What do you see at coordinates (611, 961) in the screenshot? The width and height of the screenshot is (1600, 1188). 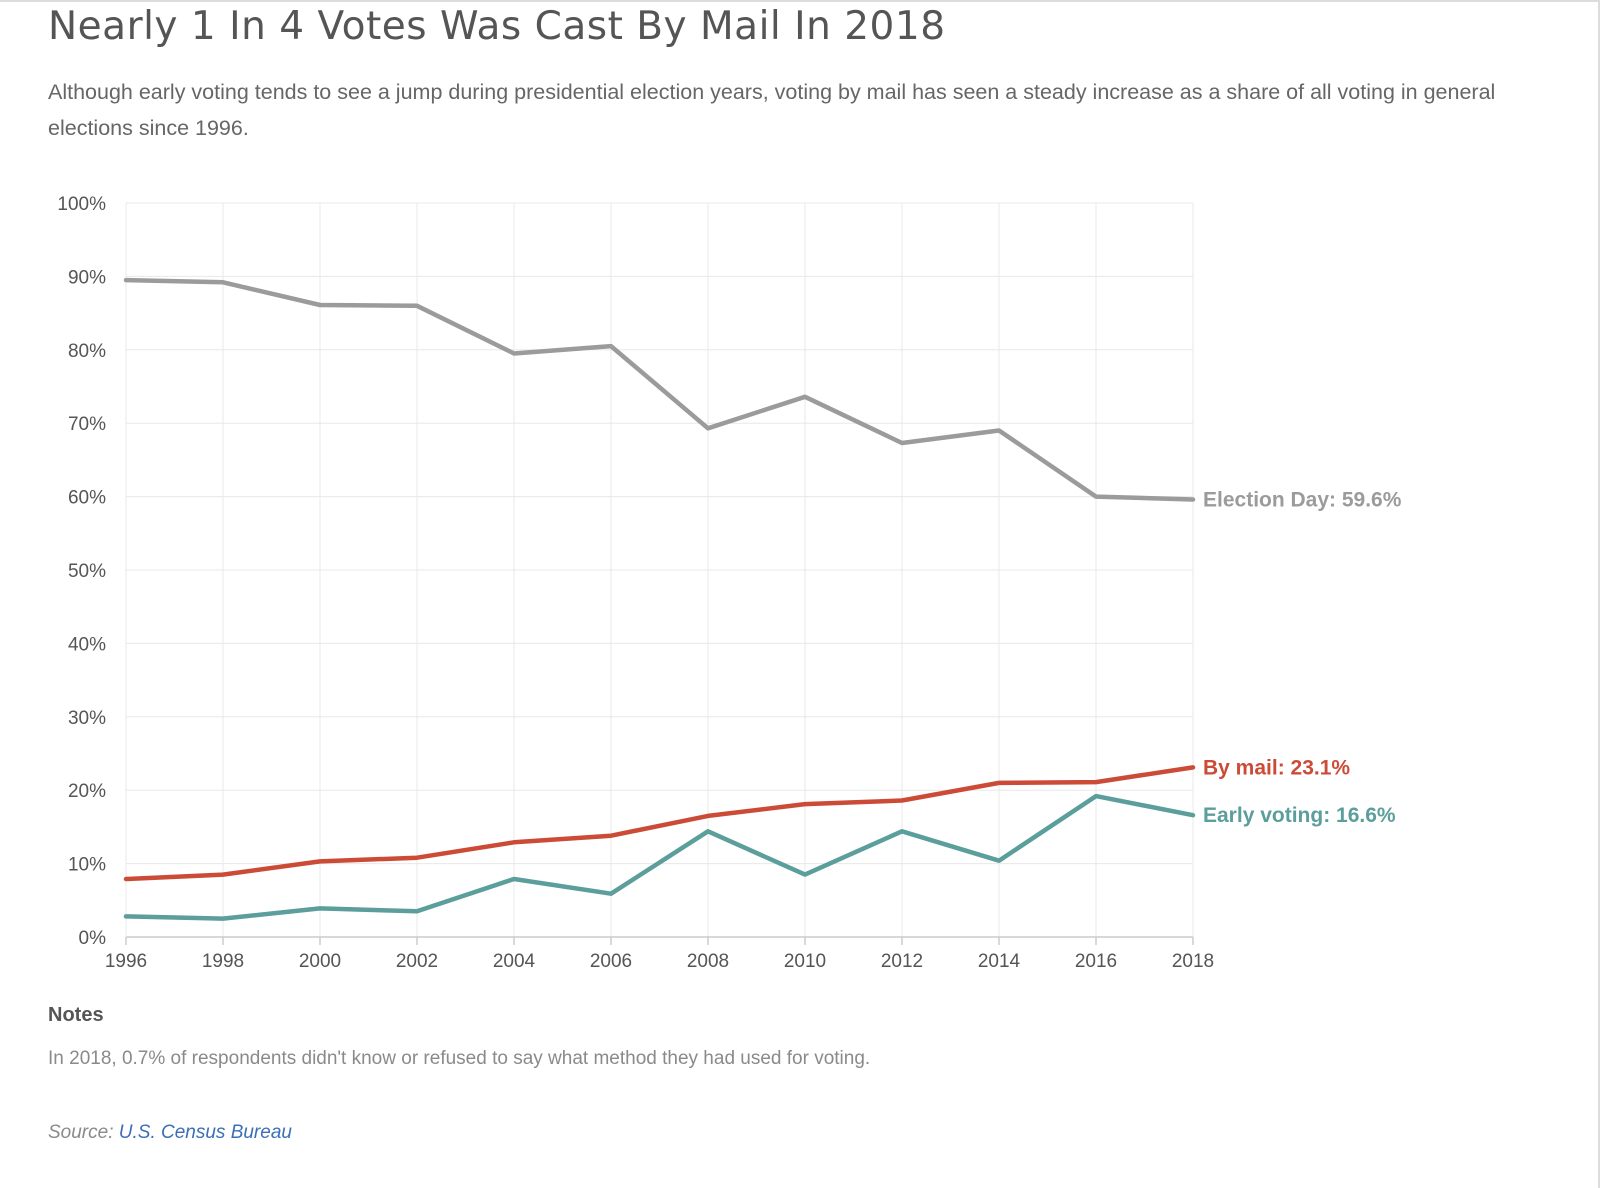 I see `x-tick-label: 2006` at bounding box center [611, 961].